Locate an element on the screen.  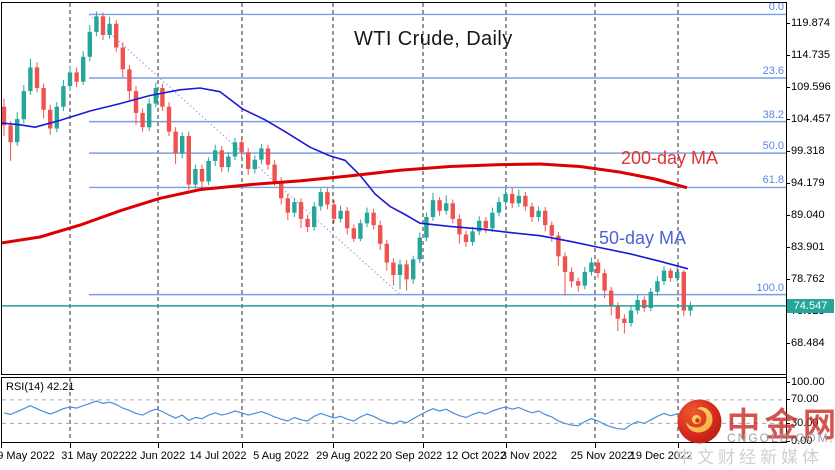
price-tick-label: 78.762 is located at coordinates (808, 279).